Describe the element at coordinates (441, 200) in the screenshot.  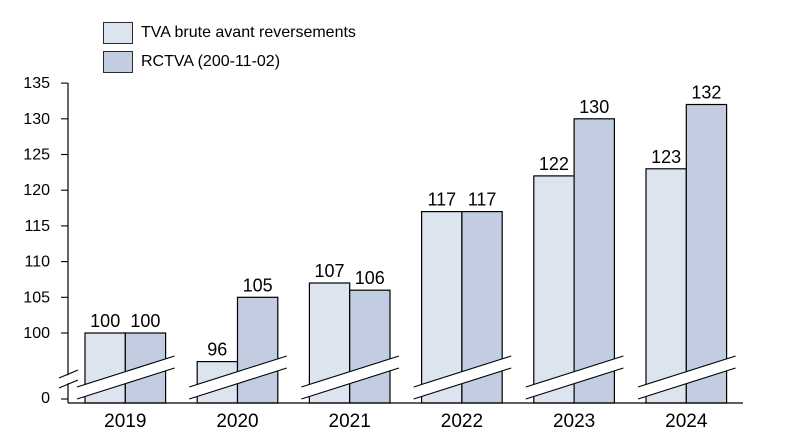
I see `bar-value-label-2022-series-0: 117` at that location.